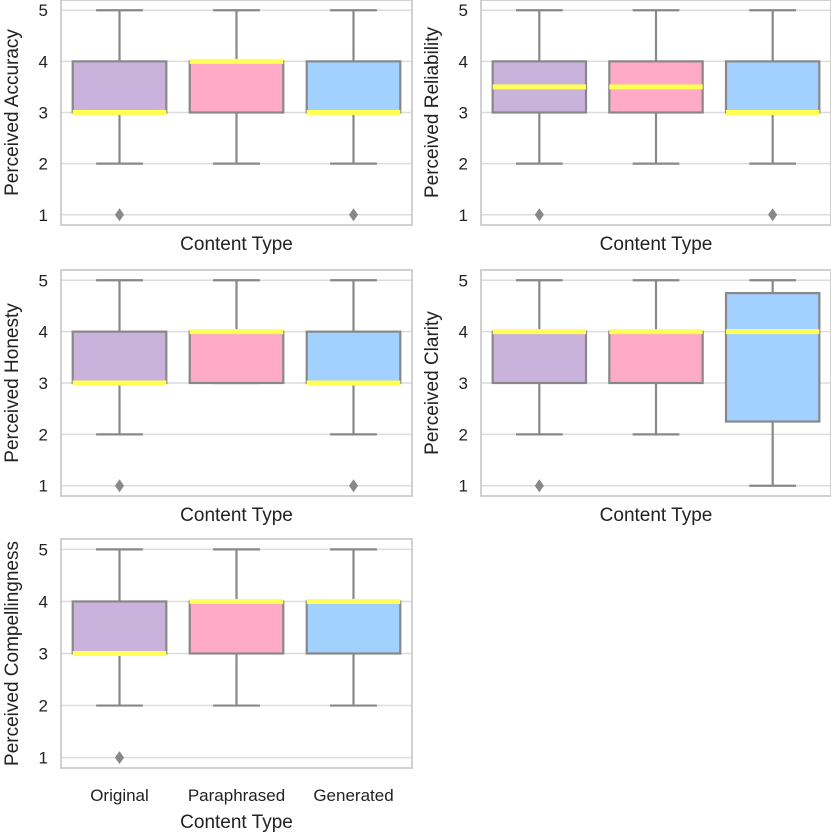  What do you see at coordinates (353, 795) in the screenshot?
I see `x-tick-label: Generated` at bounding box center [353, 795].